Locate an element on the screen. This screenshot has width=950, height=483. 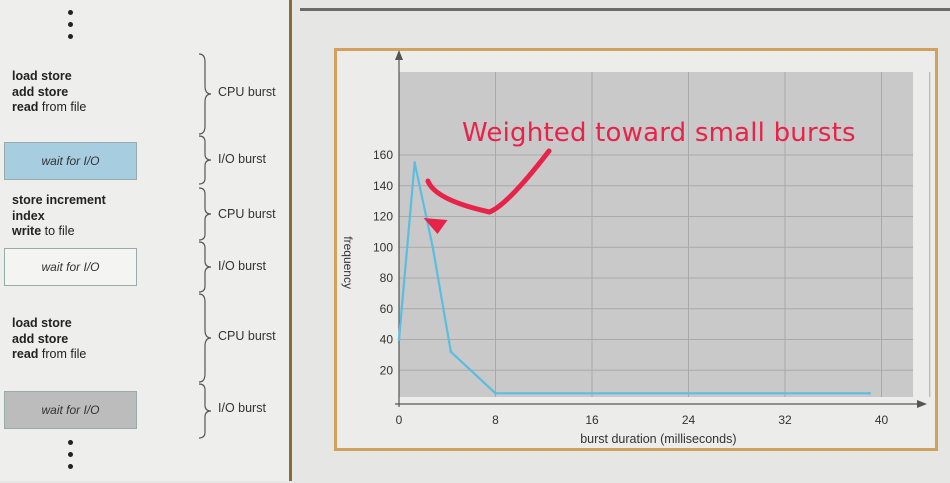
cpu-code-block-2: store increment index write to file is located at coordinates (59, 215).